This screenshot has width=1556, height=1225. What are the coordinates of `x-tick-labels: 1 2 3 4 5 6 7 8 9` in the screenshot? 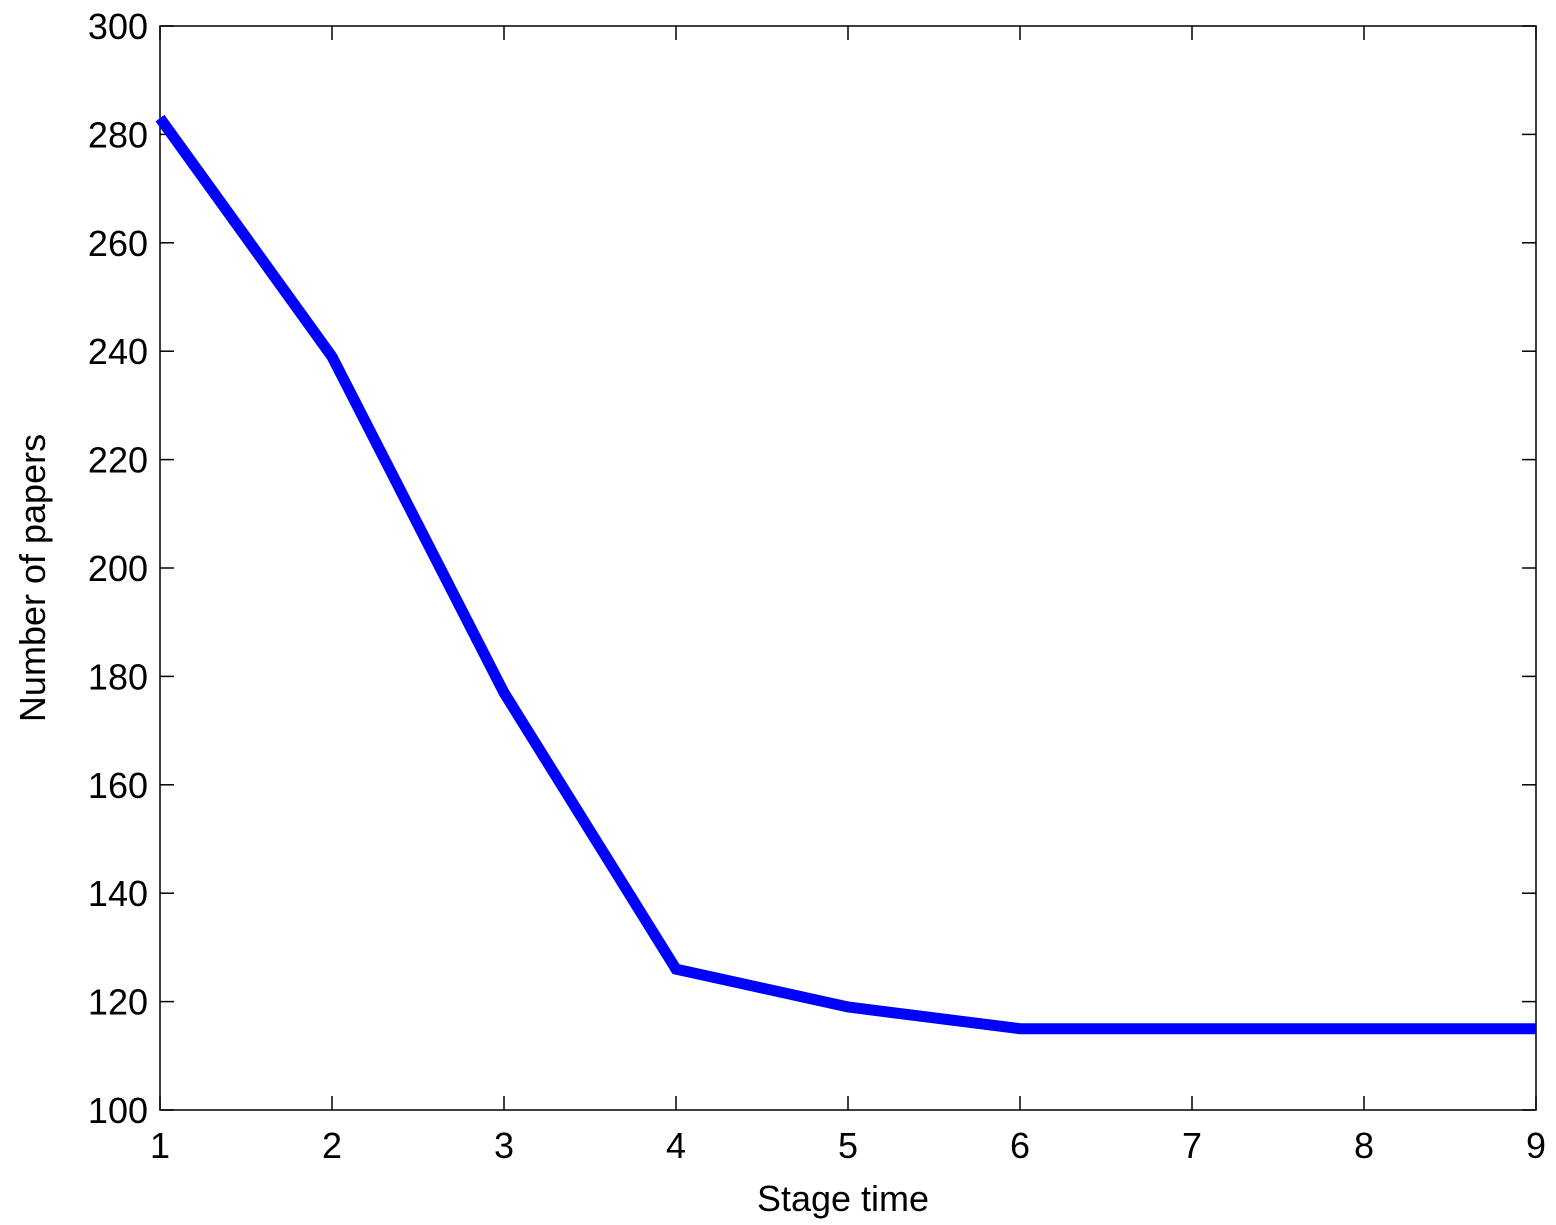 It's located at (848, 1145).